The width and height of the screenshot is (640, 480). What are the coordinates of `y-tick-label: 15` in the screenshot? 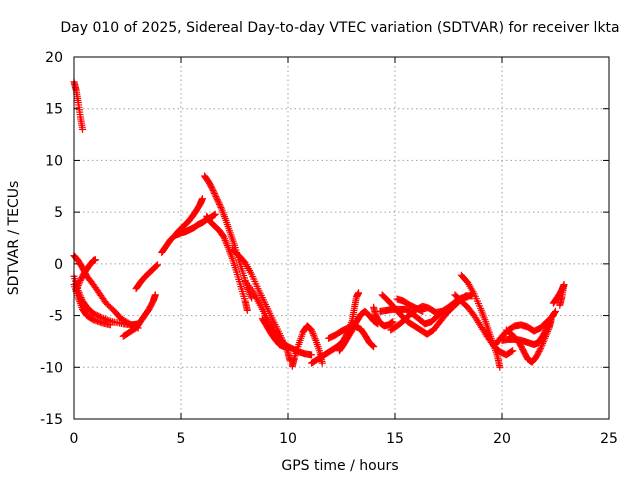 It's located at (54, 110).